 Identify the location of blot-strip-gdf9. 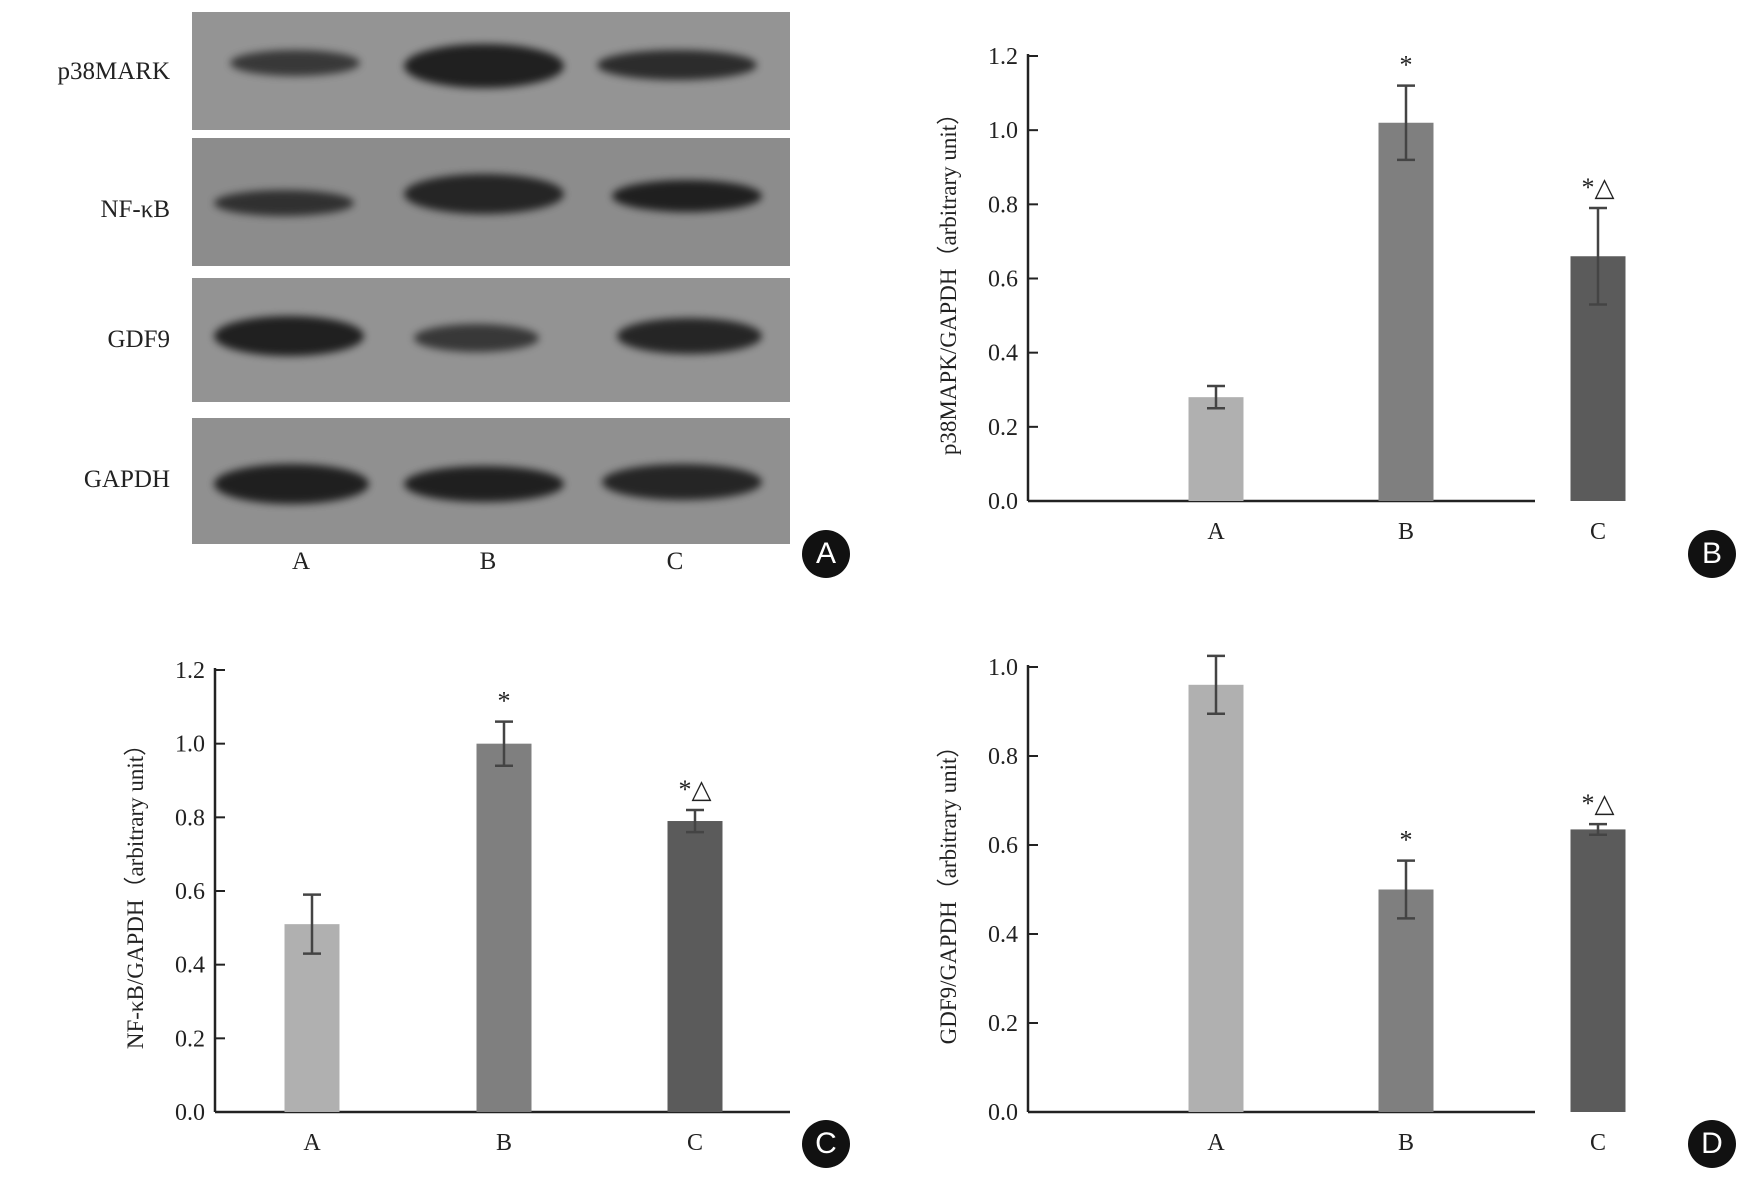
(491, 340).